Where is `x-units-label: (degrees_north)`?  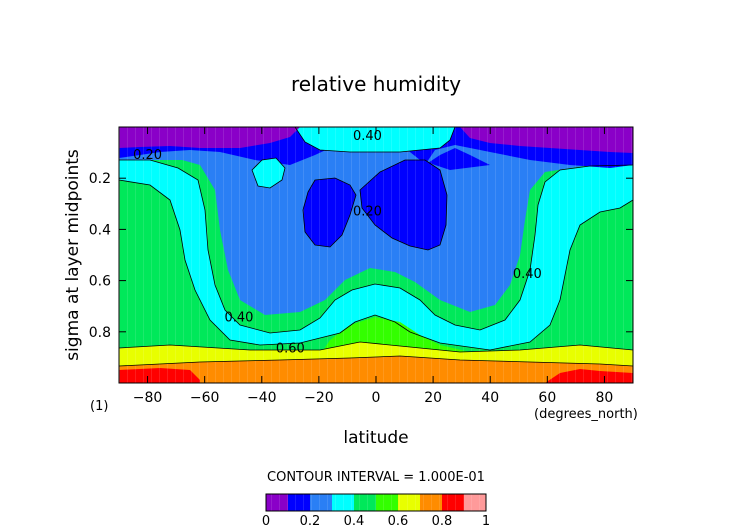
x-units-label: (degrees_north) is located at coordinates (586, 414).